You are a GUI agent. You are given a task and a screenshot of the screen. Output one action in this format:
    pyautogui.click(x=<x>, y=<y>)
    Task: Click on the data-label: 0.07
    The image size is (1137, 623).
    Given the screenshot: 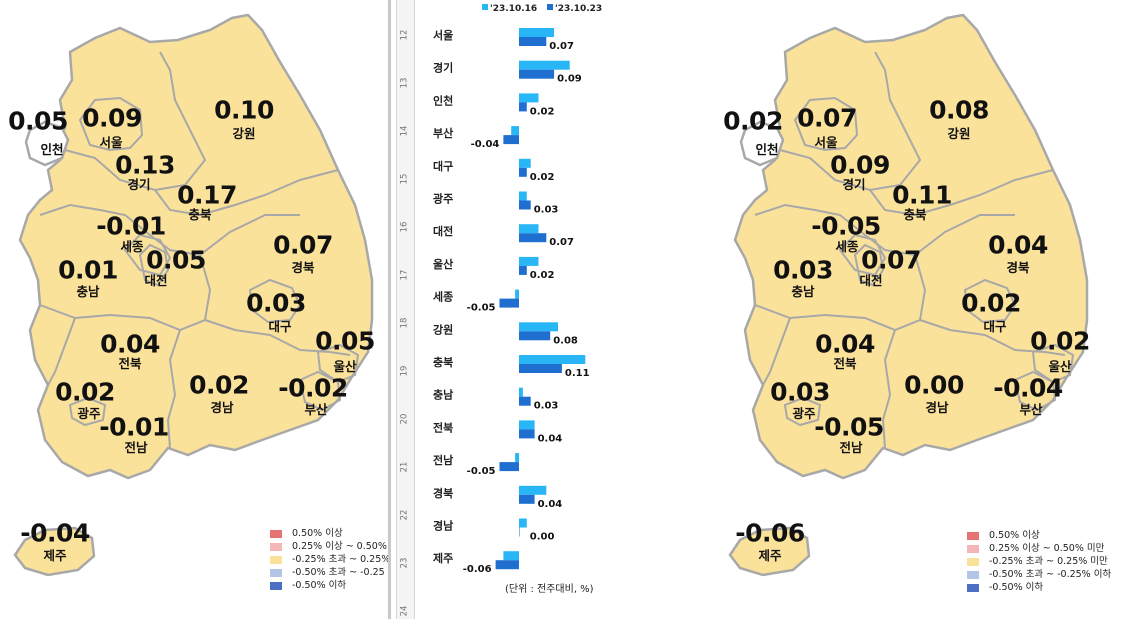 What is the action you would take?
    pyautogui.click(x=561, y=46)
    